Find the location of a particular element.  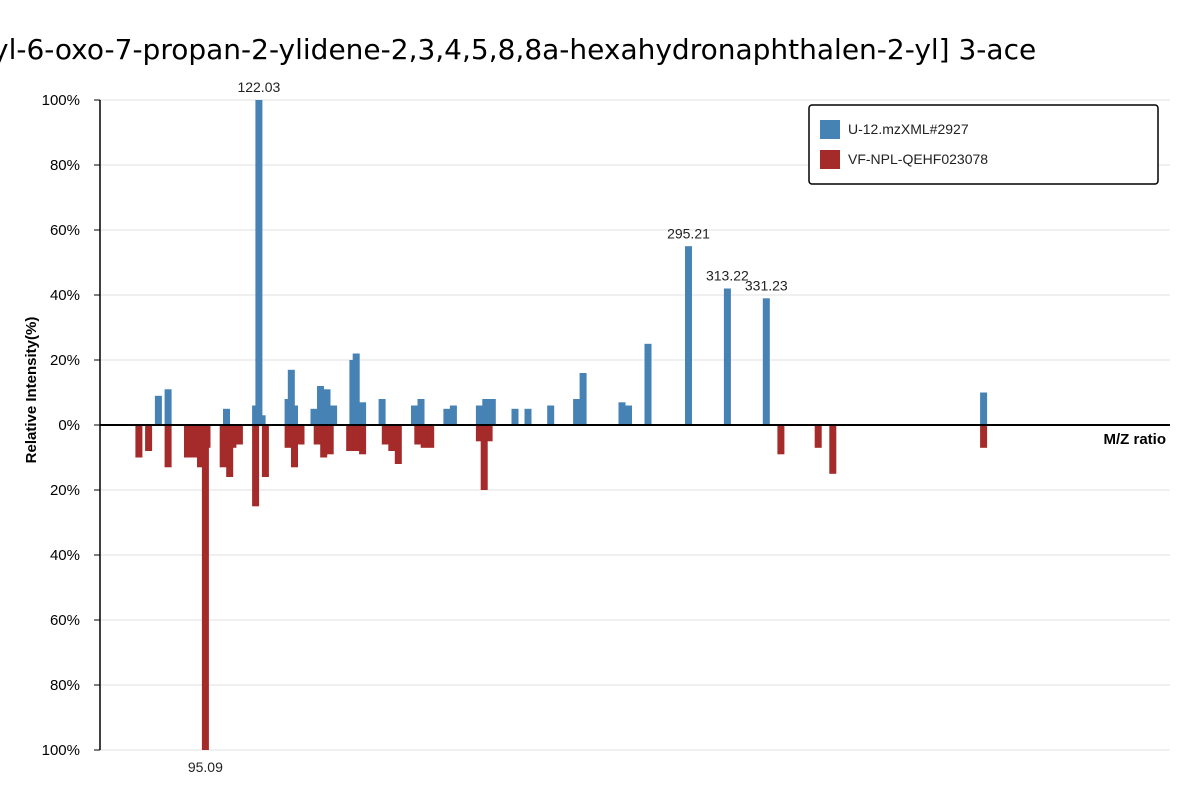

legend-box is located at coordinates (983, 144).